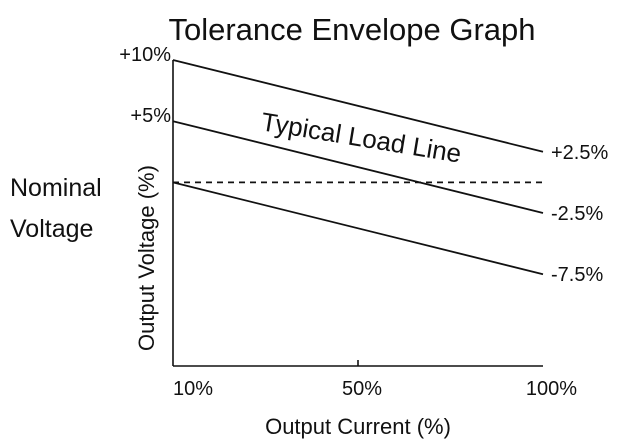 Image resolution: width=619 pixels, height=448 pixels. I want to click on chart-title: Tolerance Envelope Graph, so click(351, 29).